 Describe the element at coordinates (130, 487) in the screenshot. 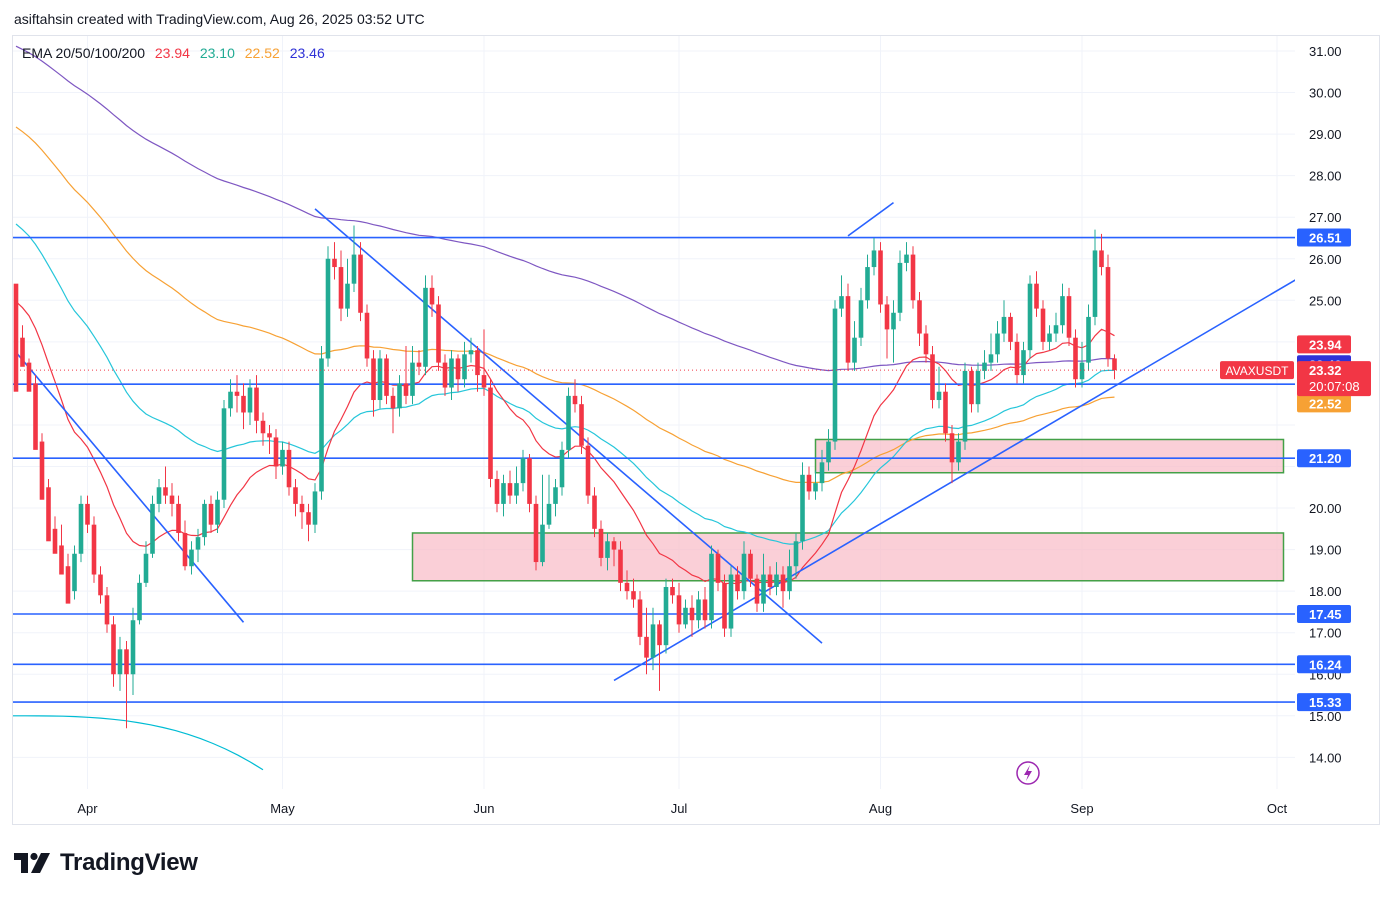

I see `trend-line` at that location.